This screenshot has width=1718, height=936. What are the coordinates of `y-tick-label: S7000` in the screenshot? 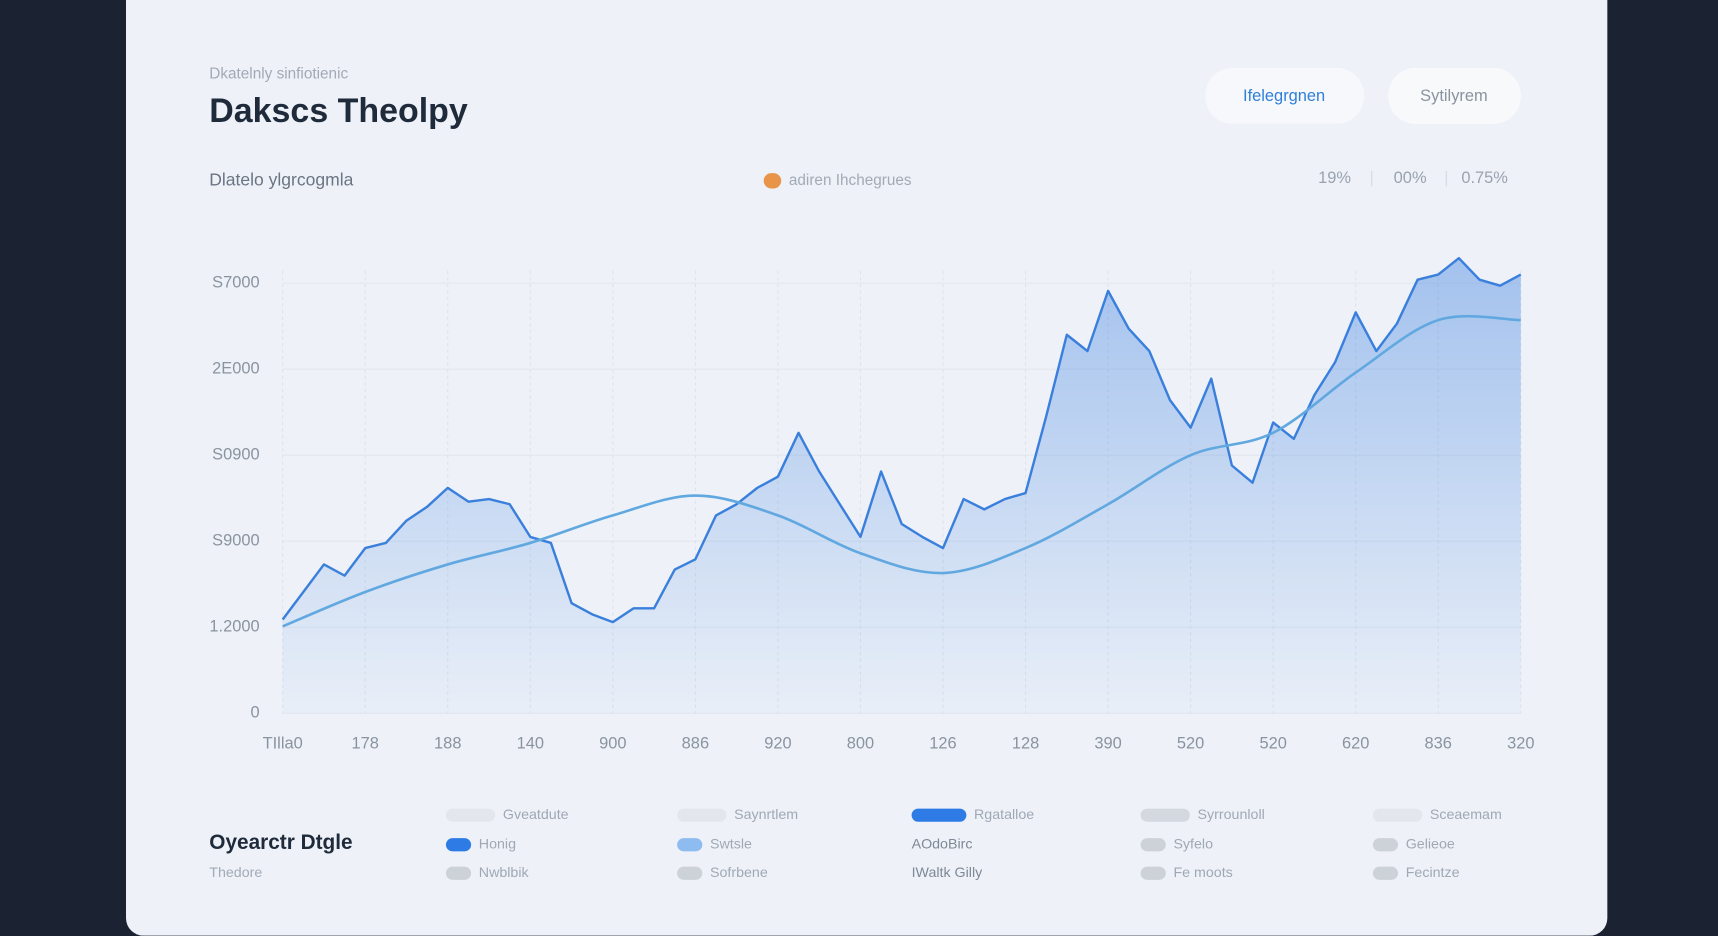 It's located at (235, 282).